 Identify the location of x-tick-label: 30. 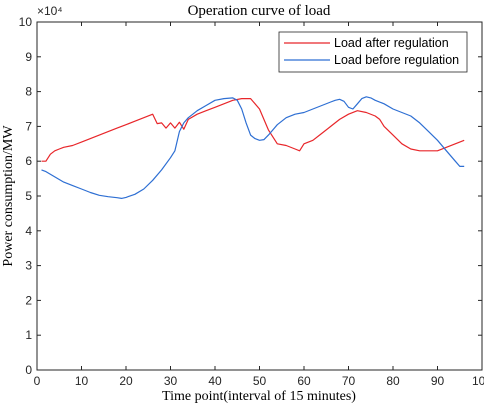
(171, 381).